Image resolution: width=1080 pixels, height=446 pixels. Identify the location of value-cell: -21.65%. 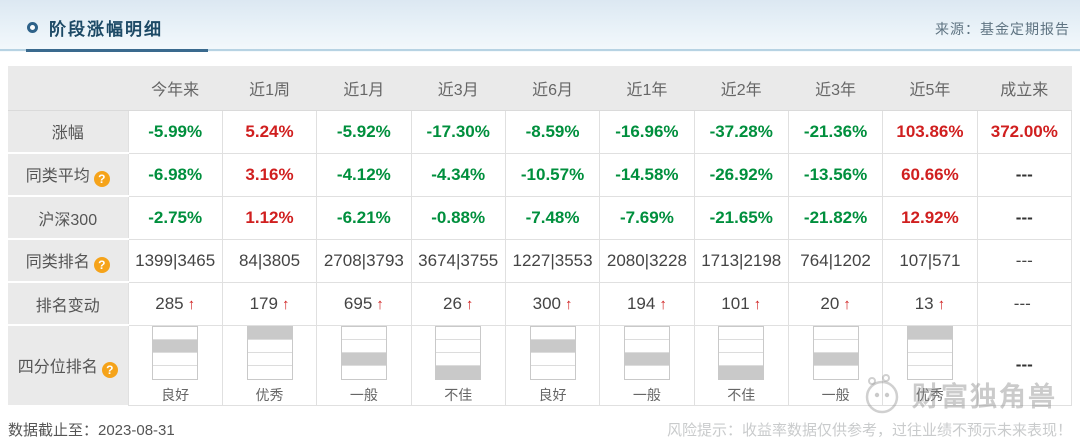
(741, 217).